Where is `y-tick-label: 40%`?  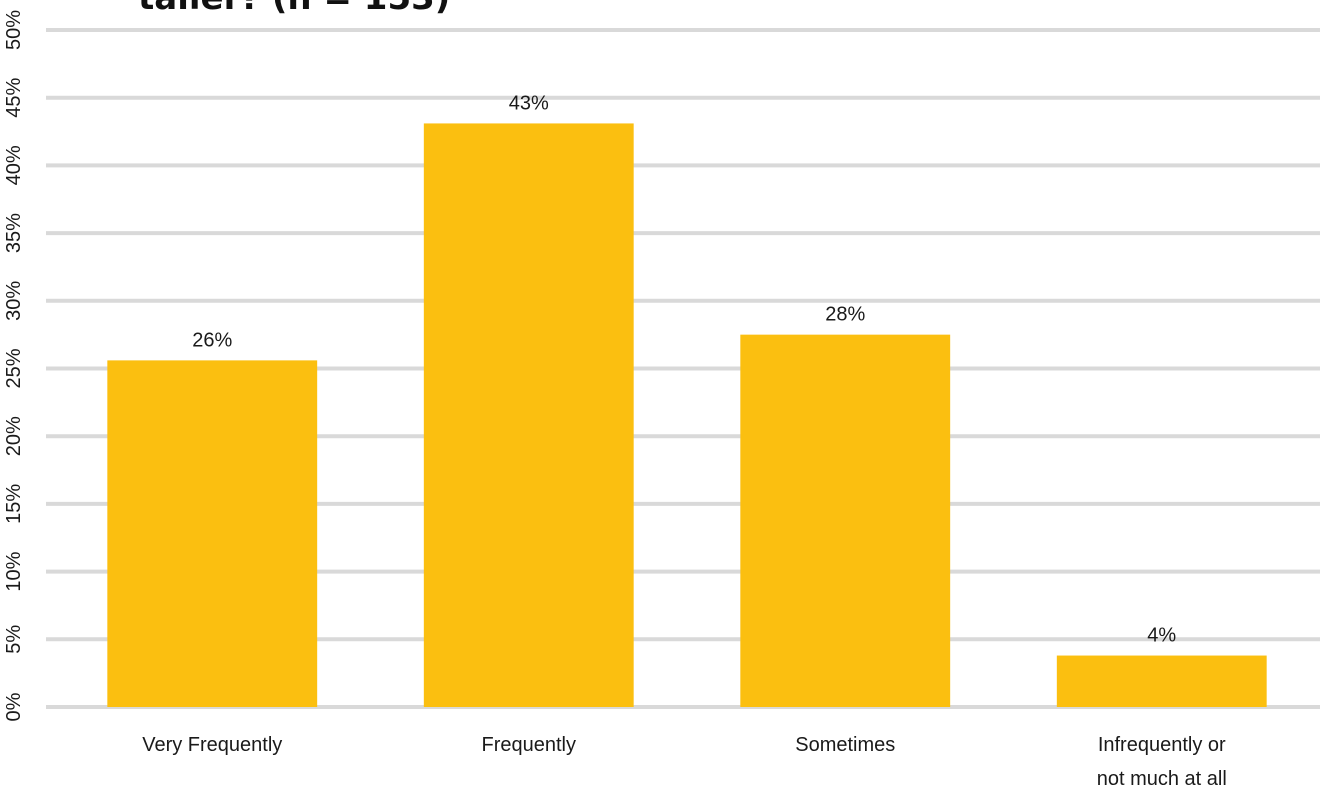 y-tick-label: 40% is located at coordinates (14, 165).